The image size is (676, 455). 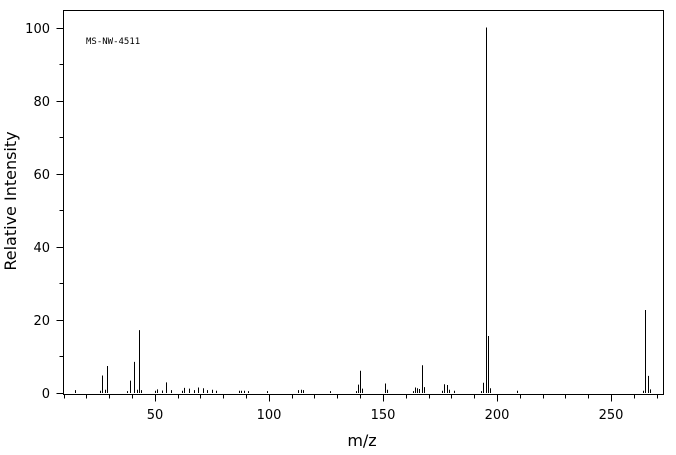 I want to click on y-axis-label: Relative Intensity, so click(x=10, y=200).